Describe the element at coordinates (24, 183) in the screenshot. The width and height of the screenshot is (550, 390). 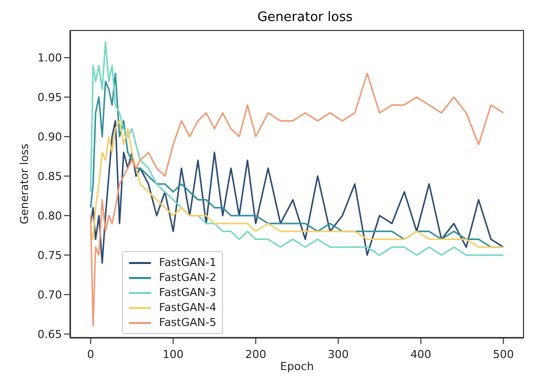
I see `y-axis-title: Generator loss` at that location.